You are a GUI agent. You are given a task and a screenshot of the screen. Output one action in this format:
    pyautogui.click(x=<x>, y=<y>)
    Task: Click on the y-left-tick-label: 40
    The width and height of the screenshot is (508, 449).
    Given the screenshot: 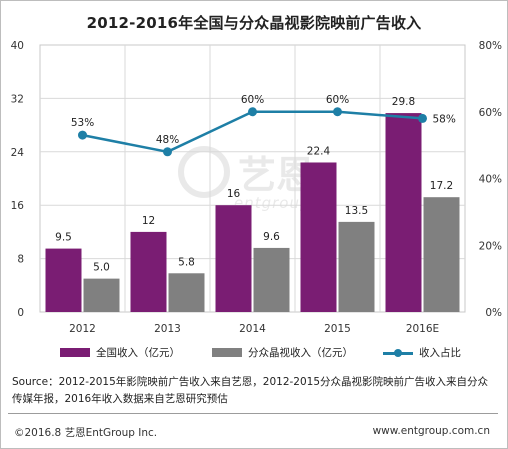 What is the action you would take?
    pyautogui.click(x=17, y=46)
    